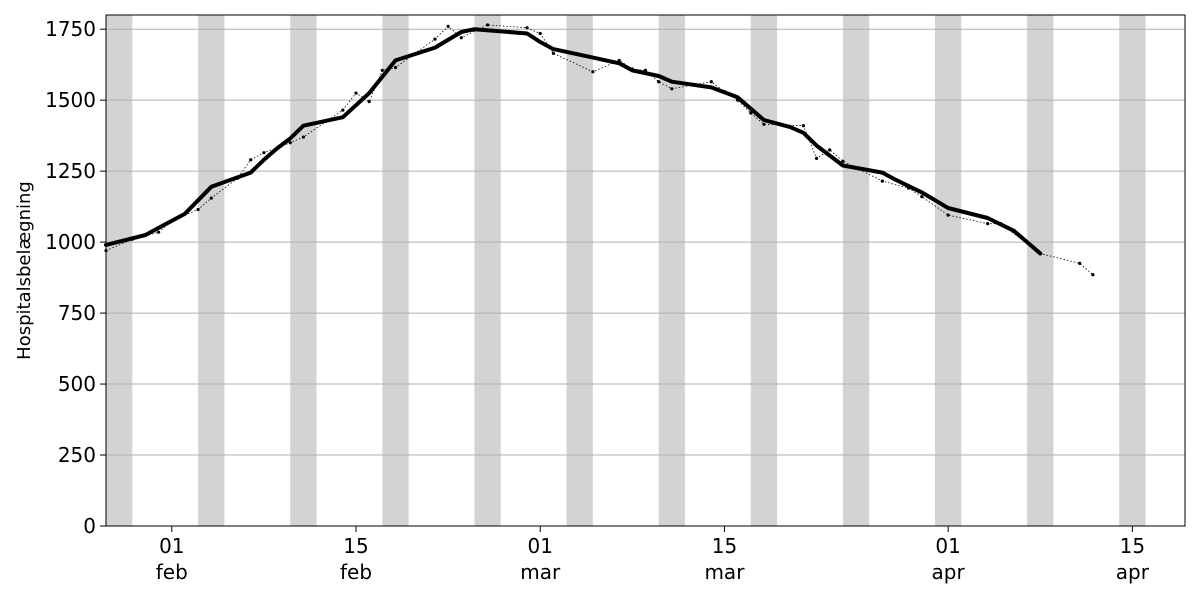  I want to click on y-tick-label: 1000, so click(70, 242).